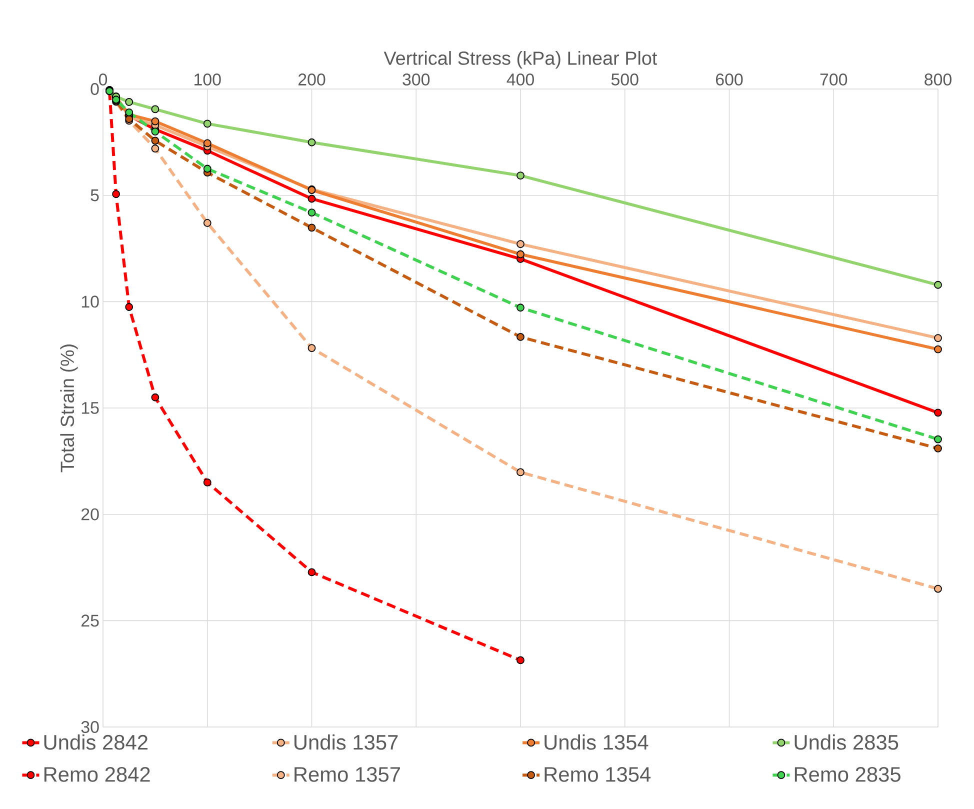  I want to click on y-tick-label: 25, so click(90, 620).